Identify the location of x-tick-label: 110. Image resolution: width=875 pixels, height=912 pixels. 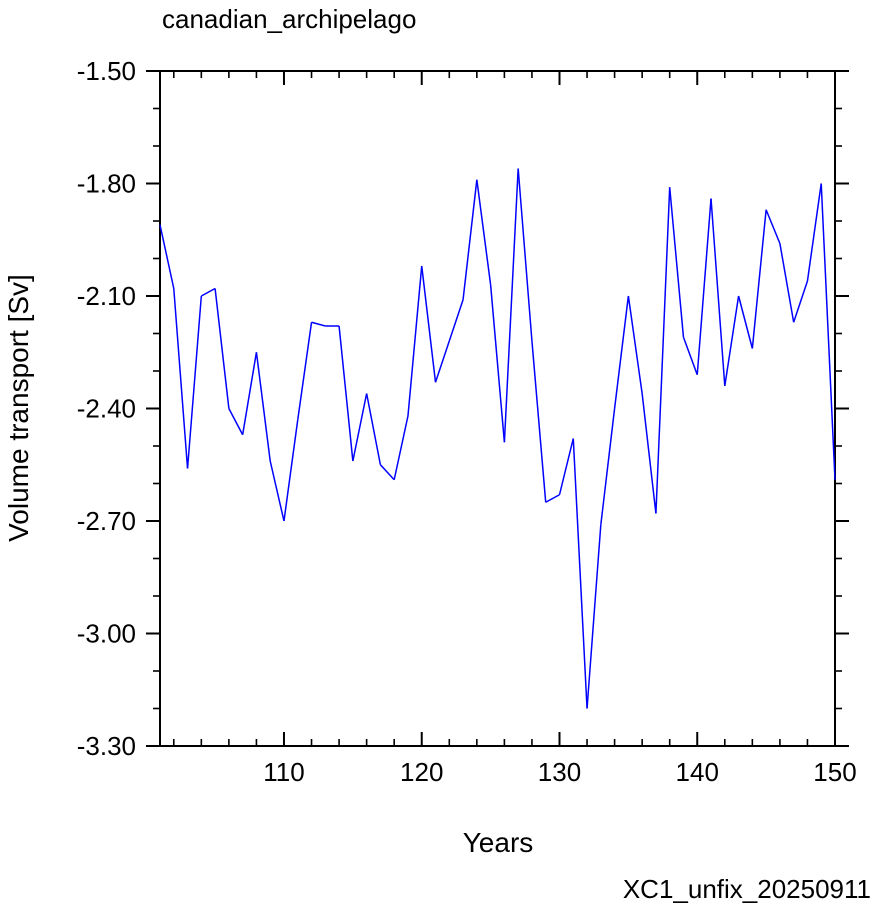
(283, 772).